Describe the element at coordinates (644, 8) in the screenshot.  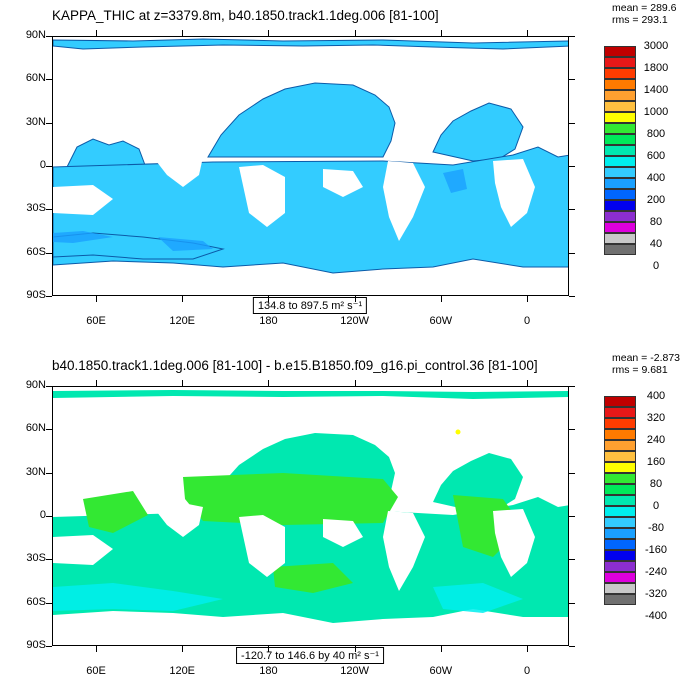
I see `mean-value: mean = 289.6` at that location.